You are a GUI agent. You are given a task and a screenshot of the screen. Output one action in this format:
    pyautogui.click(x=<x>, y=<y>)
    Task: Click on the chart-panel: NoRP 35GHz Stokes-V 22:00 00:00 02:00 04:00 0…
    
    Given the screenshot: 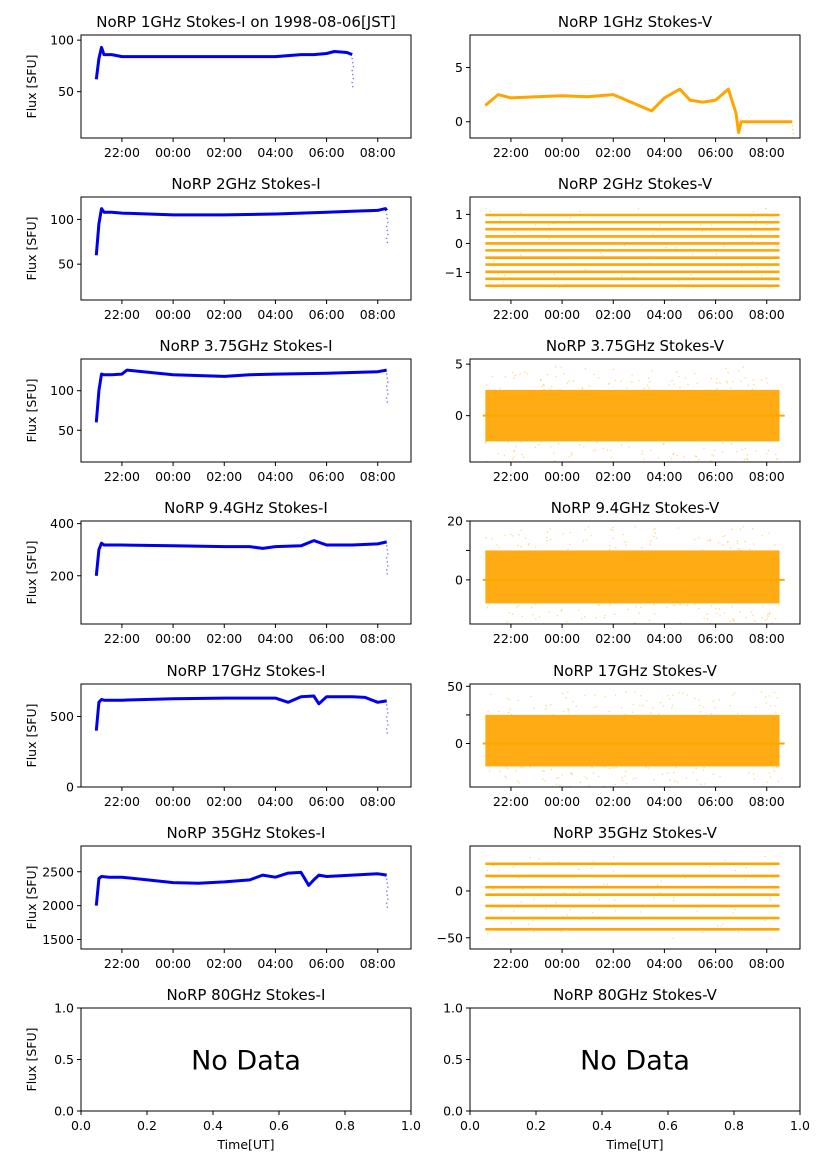 What is the action you would take?
    pyautogui.click(x=619, y=897)
    